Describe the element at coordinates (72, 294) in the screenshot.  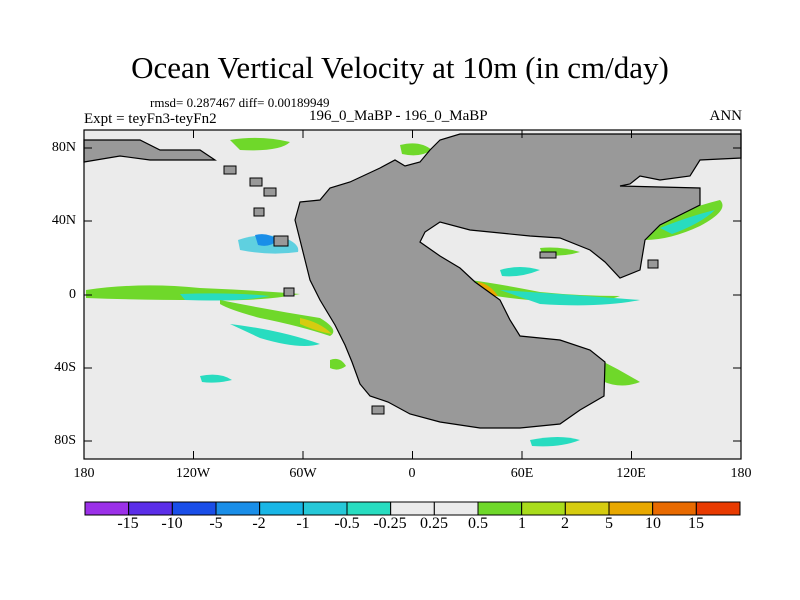
I see `lat-label-0: 0` at that location.